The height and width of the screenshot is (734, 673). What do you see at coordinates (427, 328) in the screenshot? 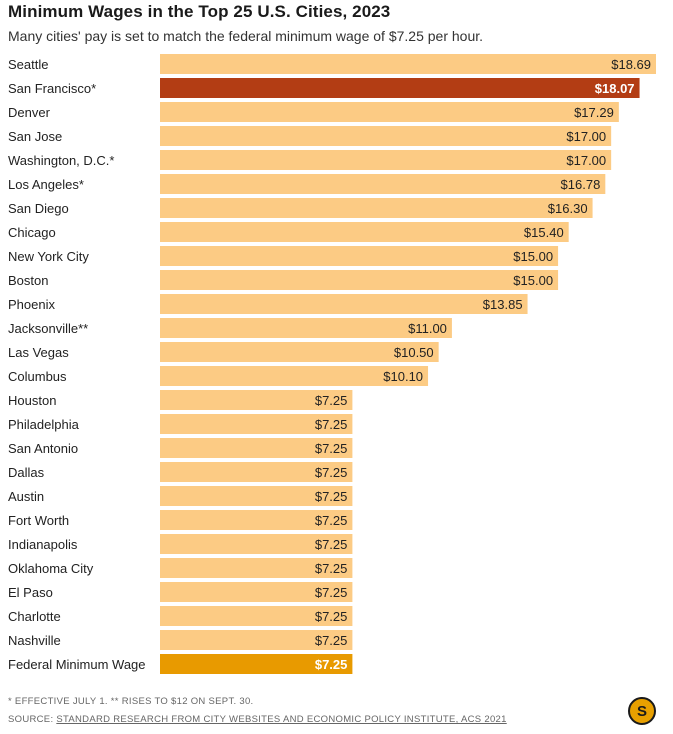
I see `value-label: $11.00` at bounding box center [427, 328].